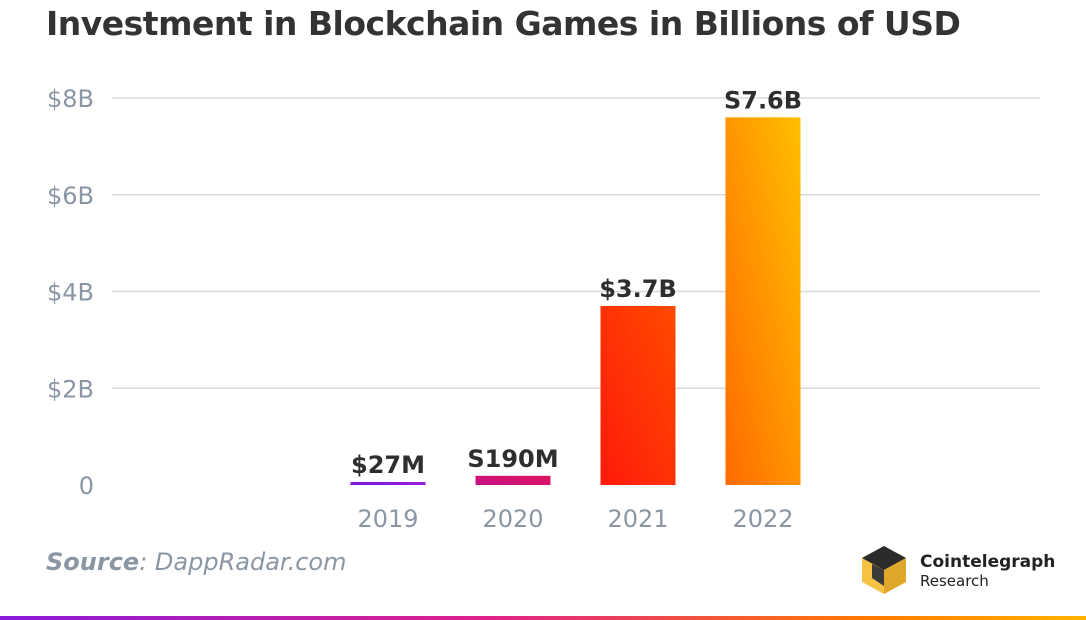  What do you see at coordinates (512, 459) in the screenshot?
I see `data-label: S190M` at bounding box center [512, 459].